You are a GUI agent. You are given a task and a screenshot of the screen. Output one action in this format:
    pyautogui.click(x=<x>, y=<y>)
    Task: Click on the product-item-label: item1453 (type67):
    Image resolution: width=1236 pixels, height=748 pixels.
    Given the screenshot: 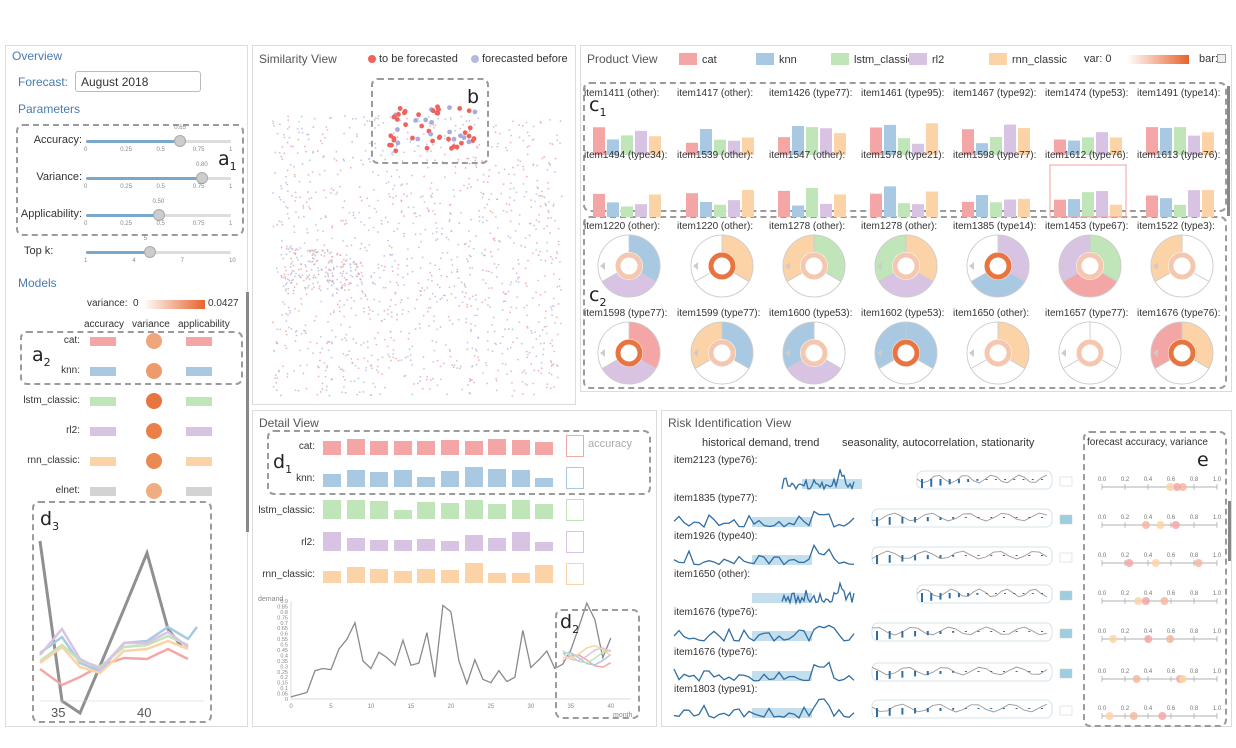 What is the action you would take?
    pyautogui.click(x=1087, y=226)
    